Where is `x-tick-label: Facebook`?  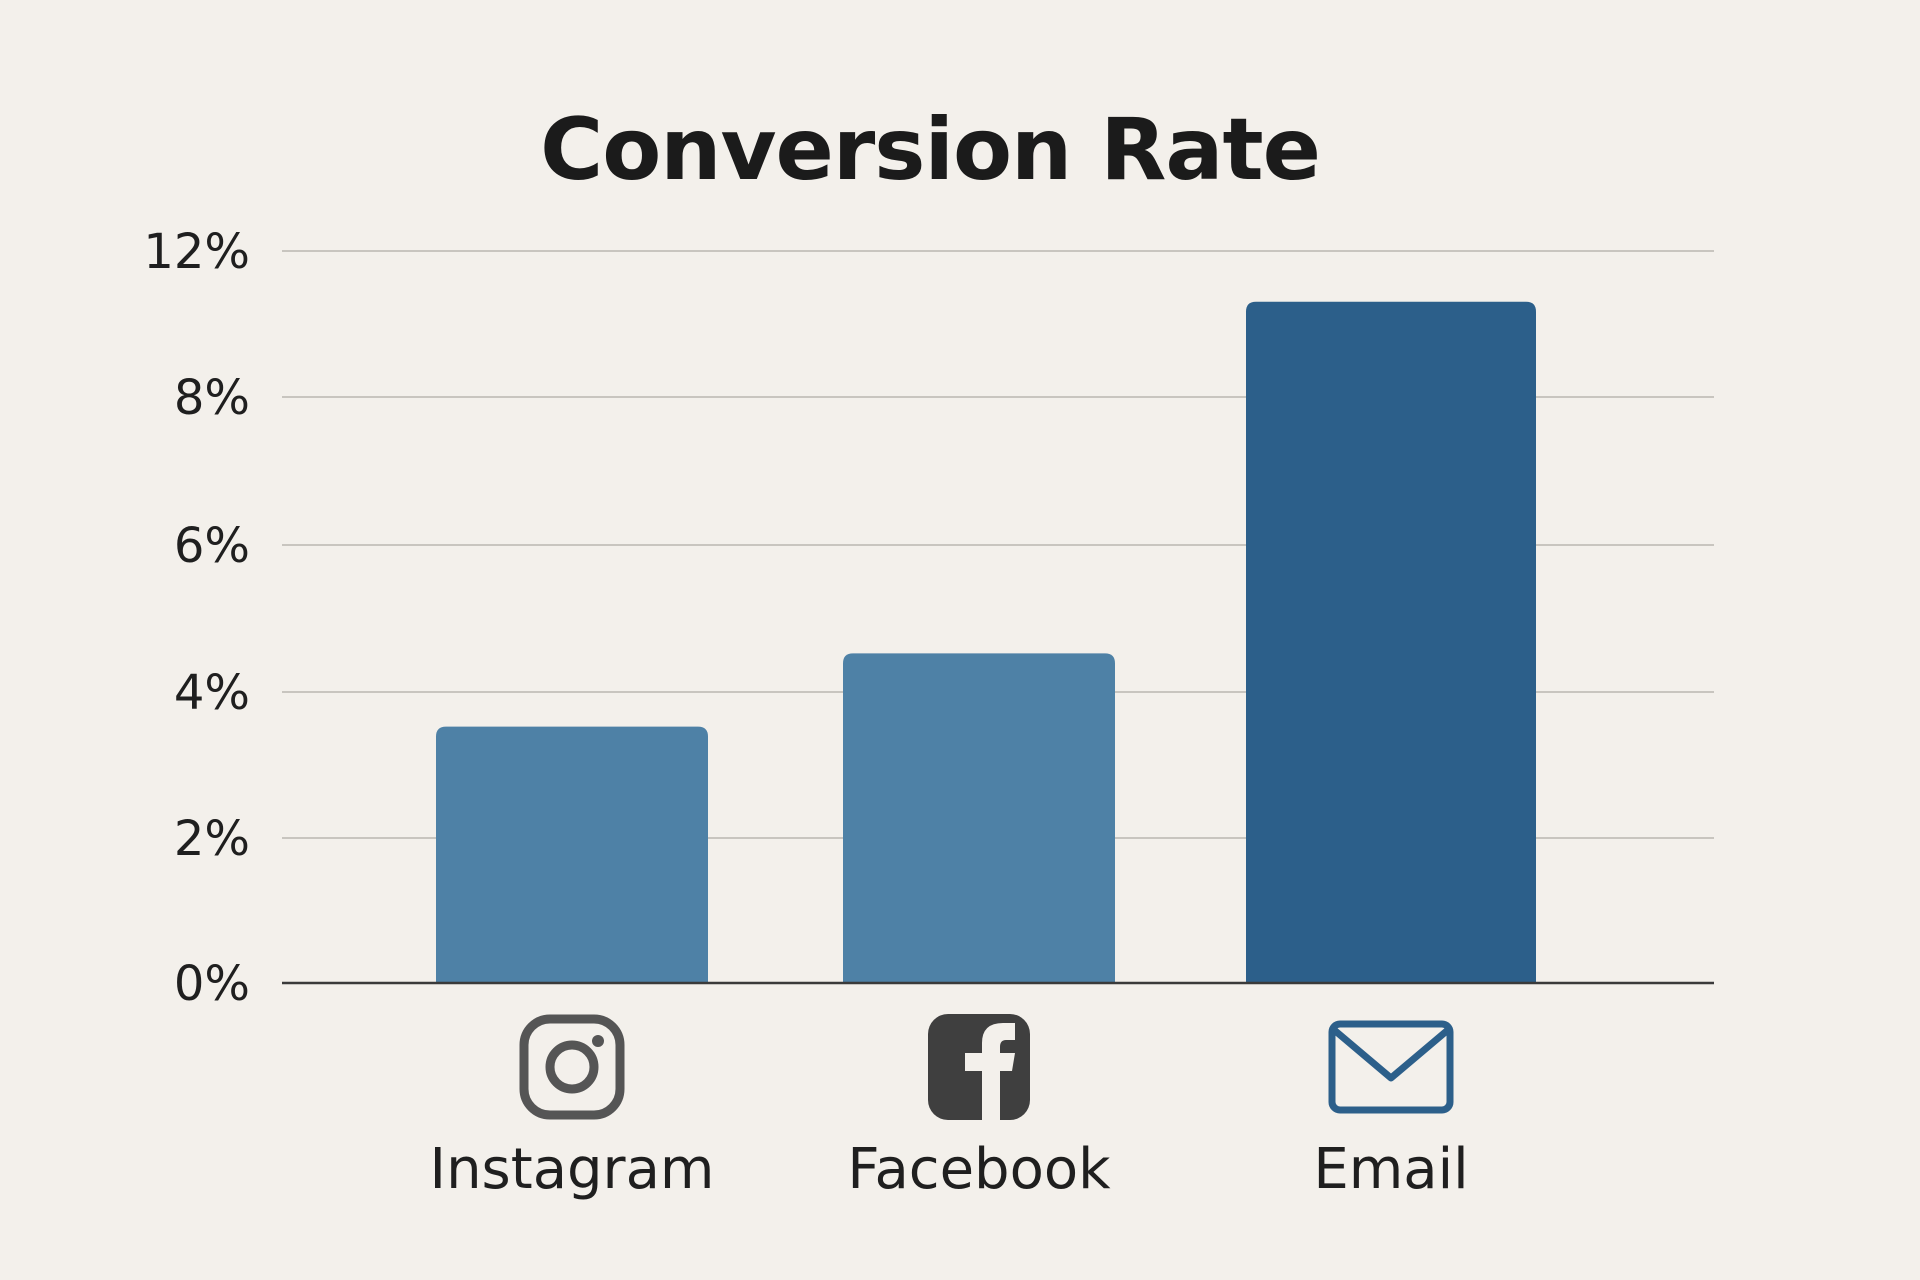
x-tick-label: Facebook is located at coordinates (979, 1169).